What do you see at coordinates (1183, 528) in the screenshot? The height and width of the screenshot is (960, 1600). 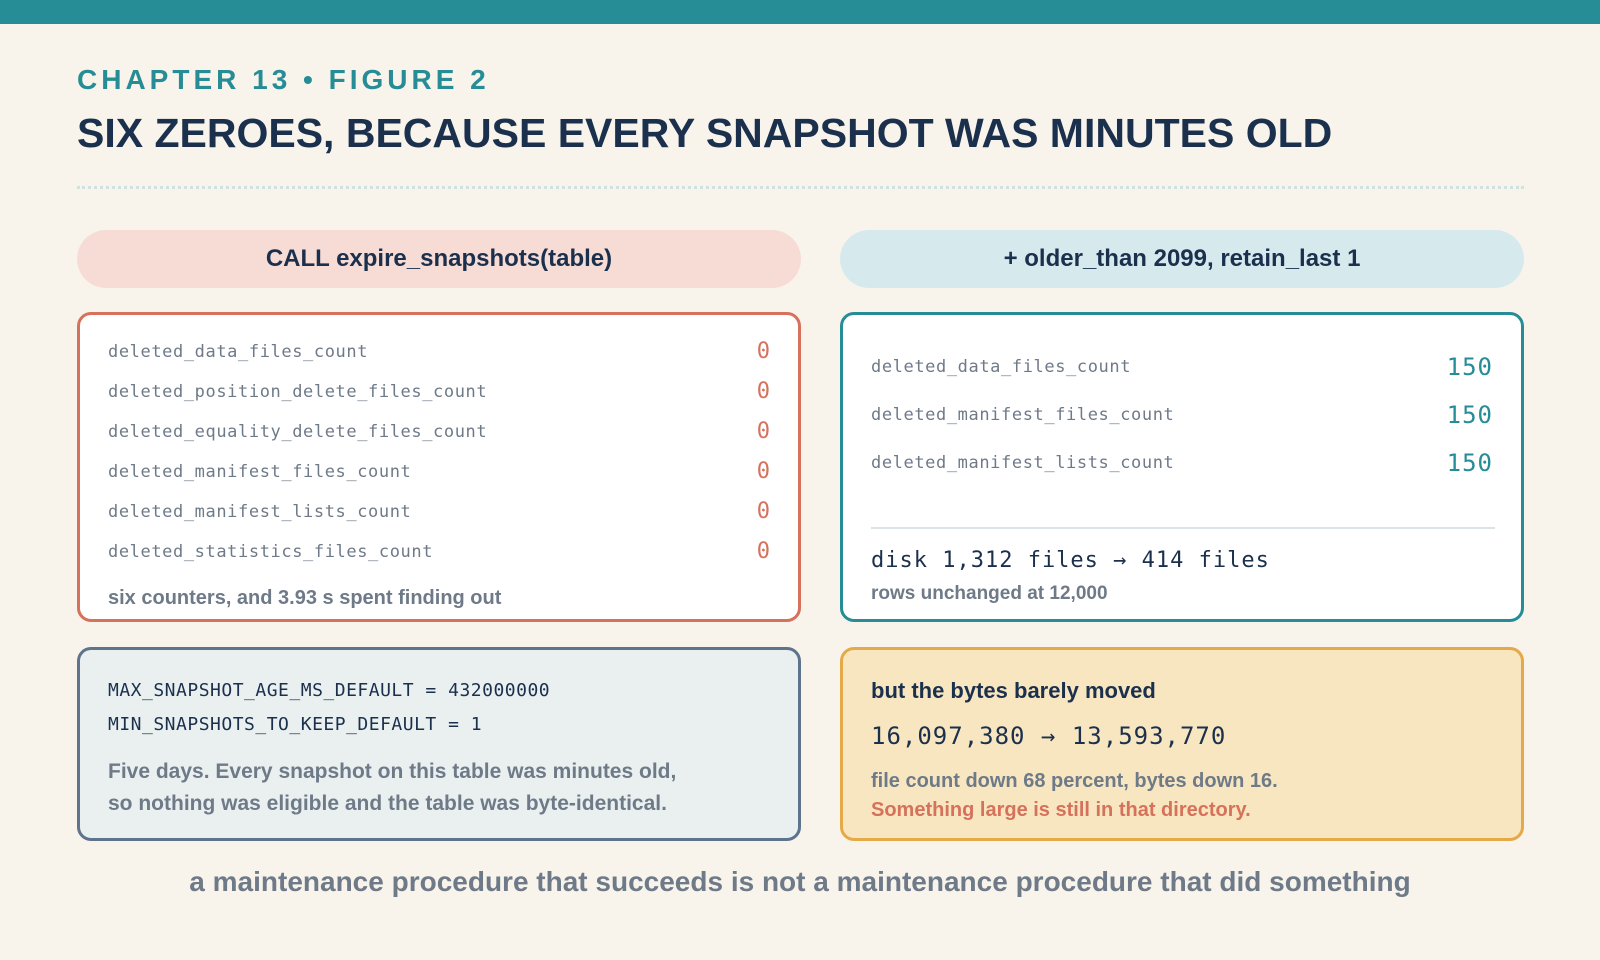 I see `card-divider` at bounding box center [1183, 528].